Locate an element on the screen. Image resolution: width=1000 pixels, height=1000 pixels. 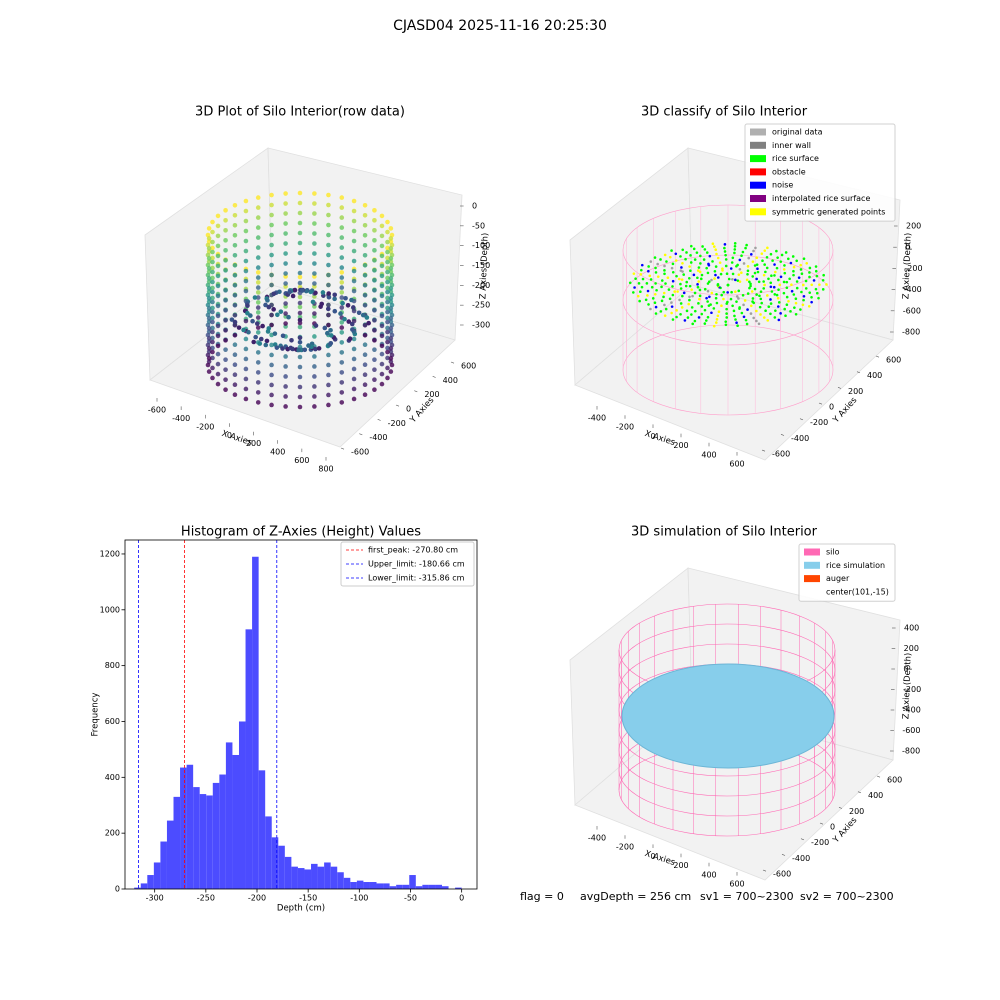
x-tick-label: -400 is located at coordinates (597, 418).